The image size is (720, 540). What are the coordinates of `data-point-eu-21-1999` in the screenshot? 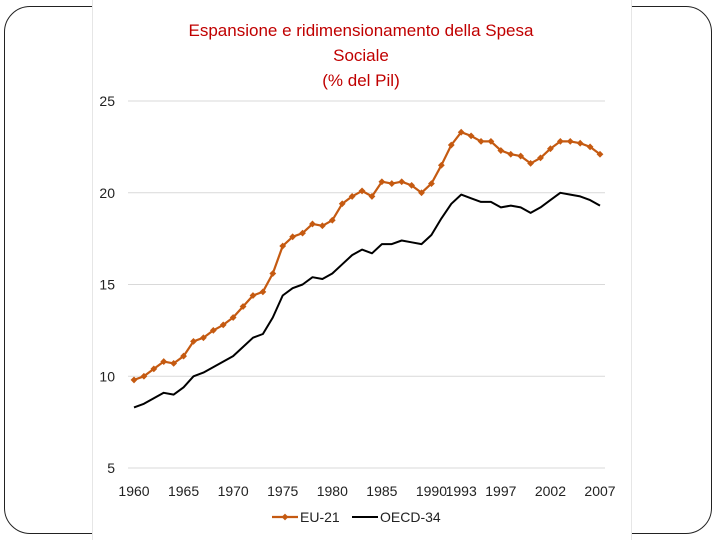 It's located at (521, 156).